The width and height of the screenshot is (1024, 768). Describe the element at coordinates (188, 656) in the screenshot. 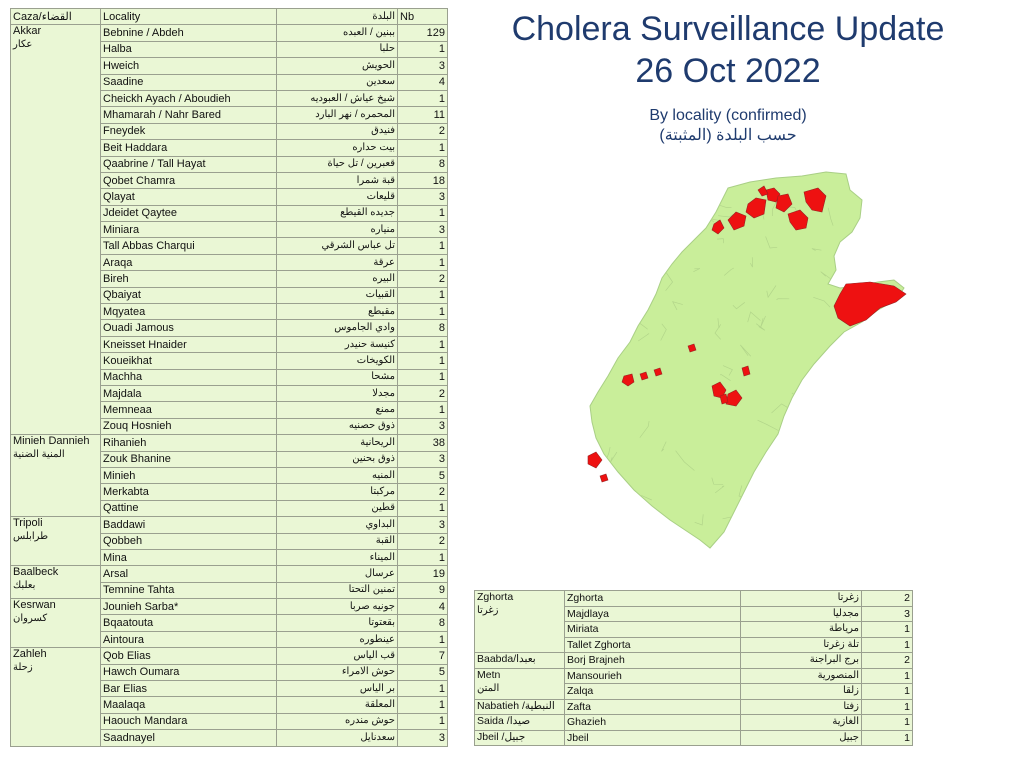

I see `locality-cell: Qob Elias` at that location.